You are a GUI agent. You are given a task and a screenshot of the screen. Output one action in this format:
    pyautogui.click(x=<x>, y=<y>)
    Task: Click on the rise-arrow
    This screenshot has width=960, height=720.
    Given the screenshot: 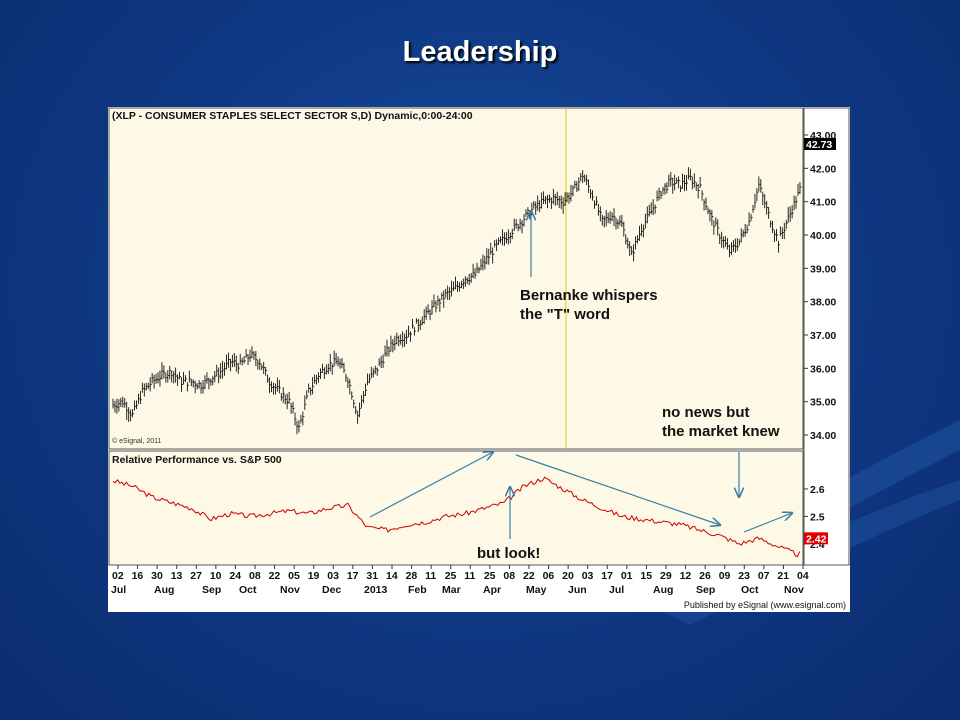 What is the action you would take?
    pyautogui.click(x=431, y=485)
    